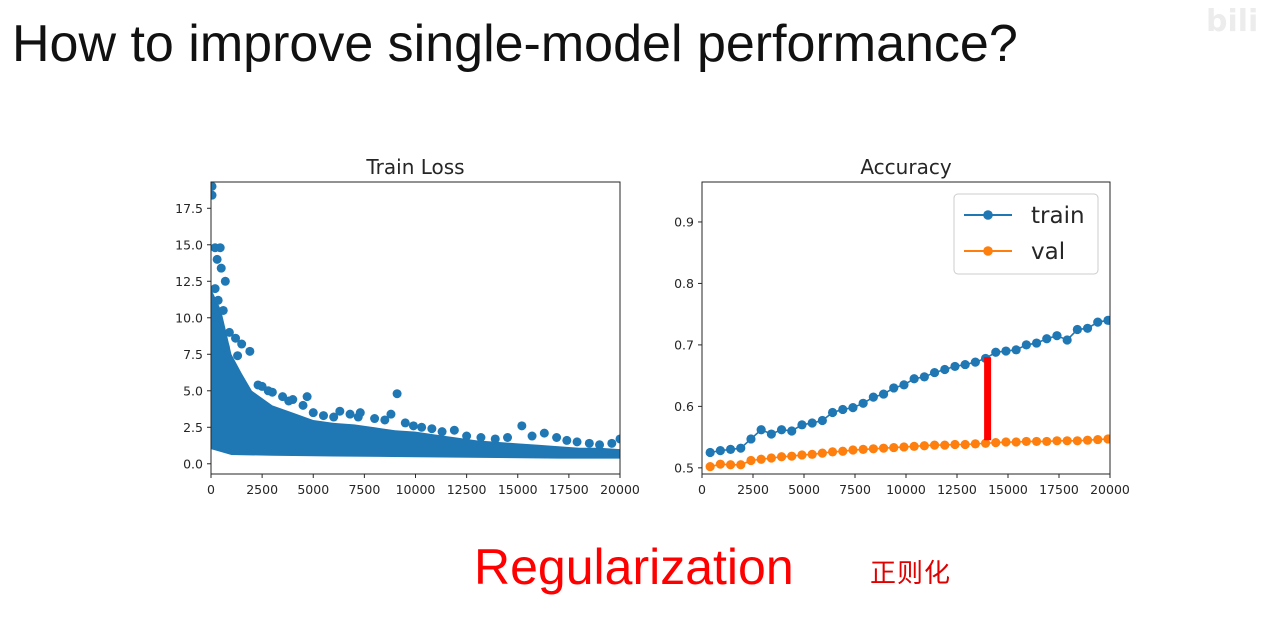 Image resolution: width=1264 pixels, height=626 pixels. Describe the element at coordinates (684, 467) in the screenshot. I see `y-tick-label: 0.5` at that location.